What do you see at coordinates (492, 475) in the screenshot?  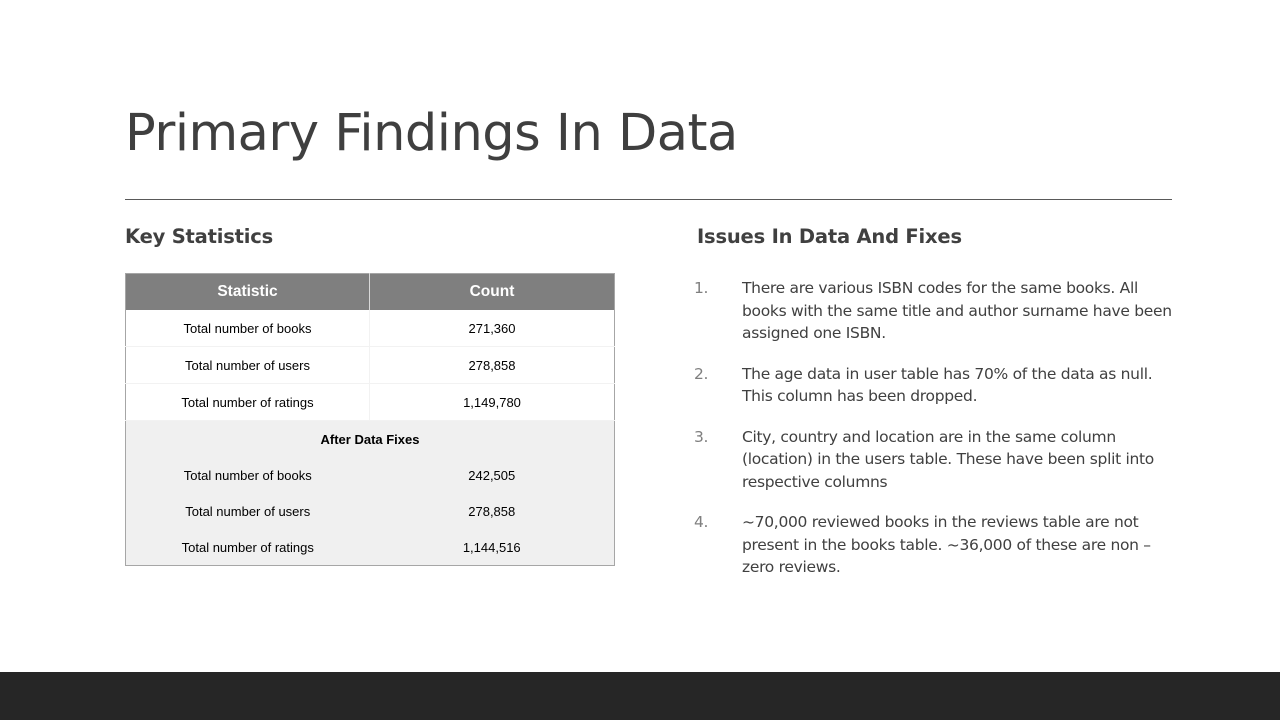 I see `count-cell: 242,505` at bounding box center [492, 475].